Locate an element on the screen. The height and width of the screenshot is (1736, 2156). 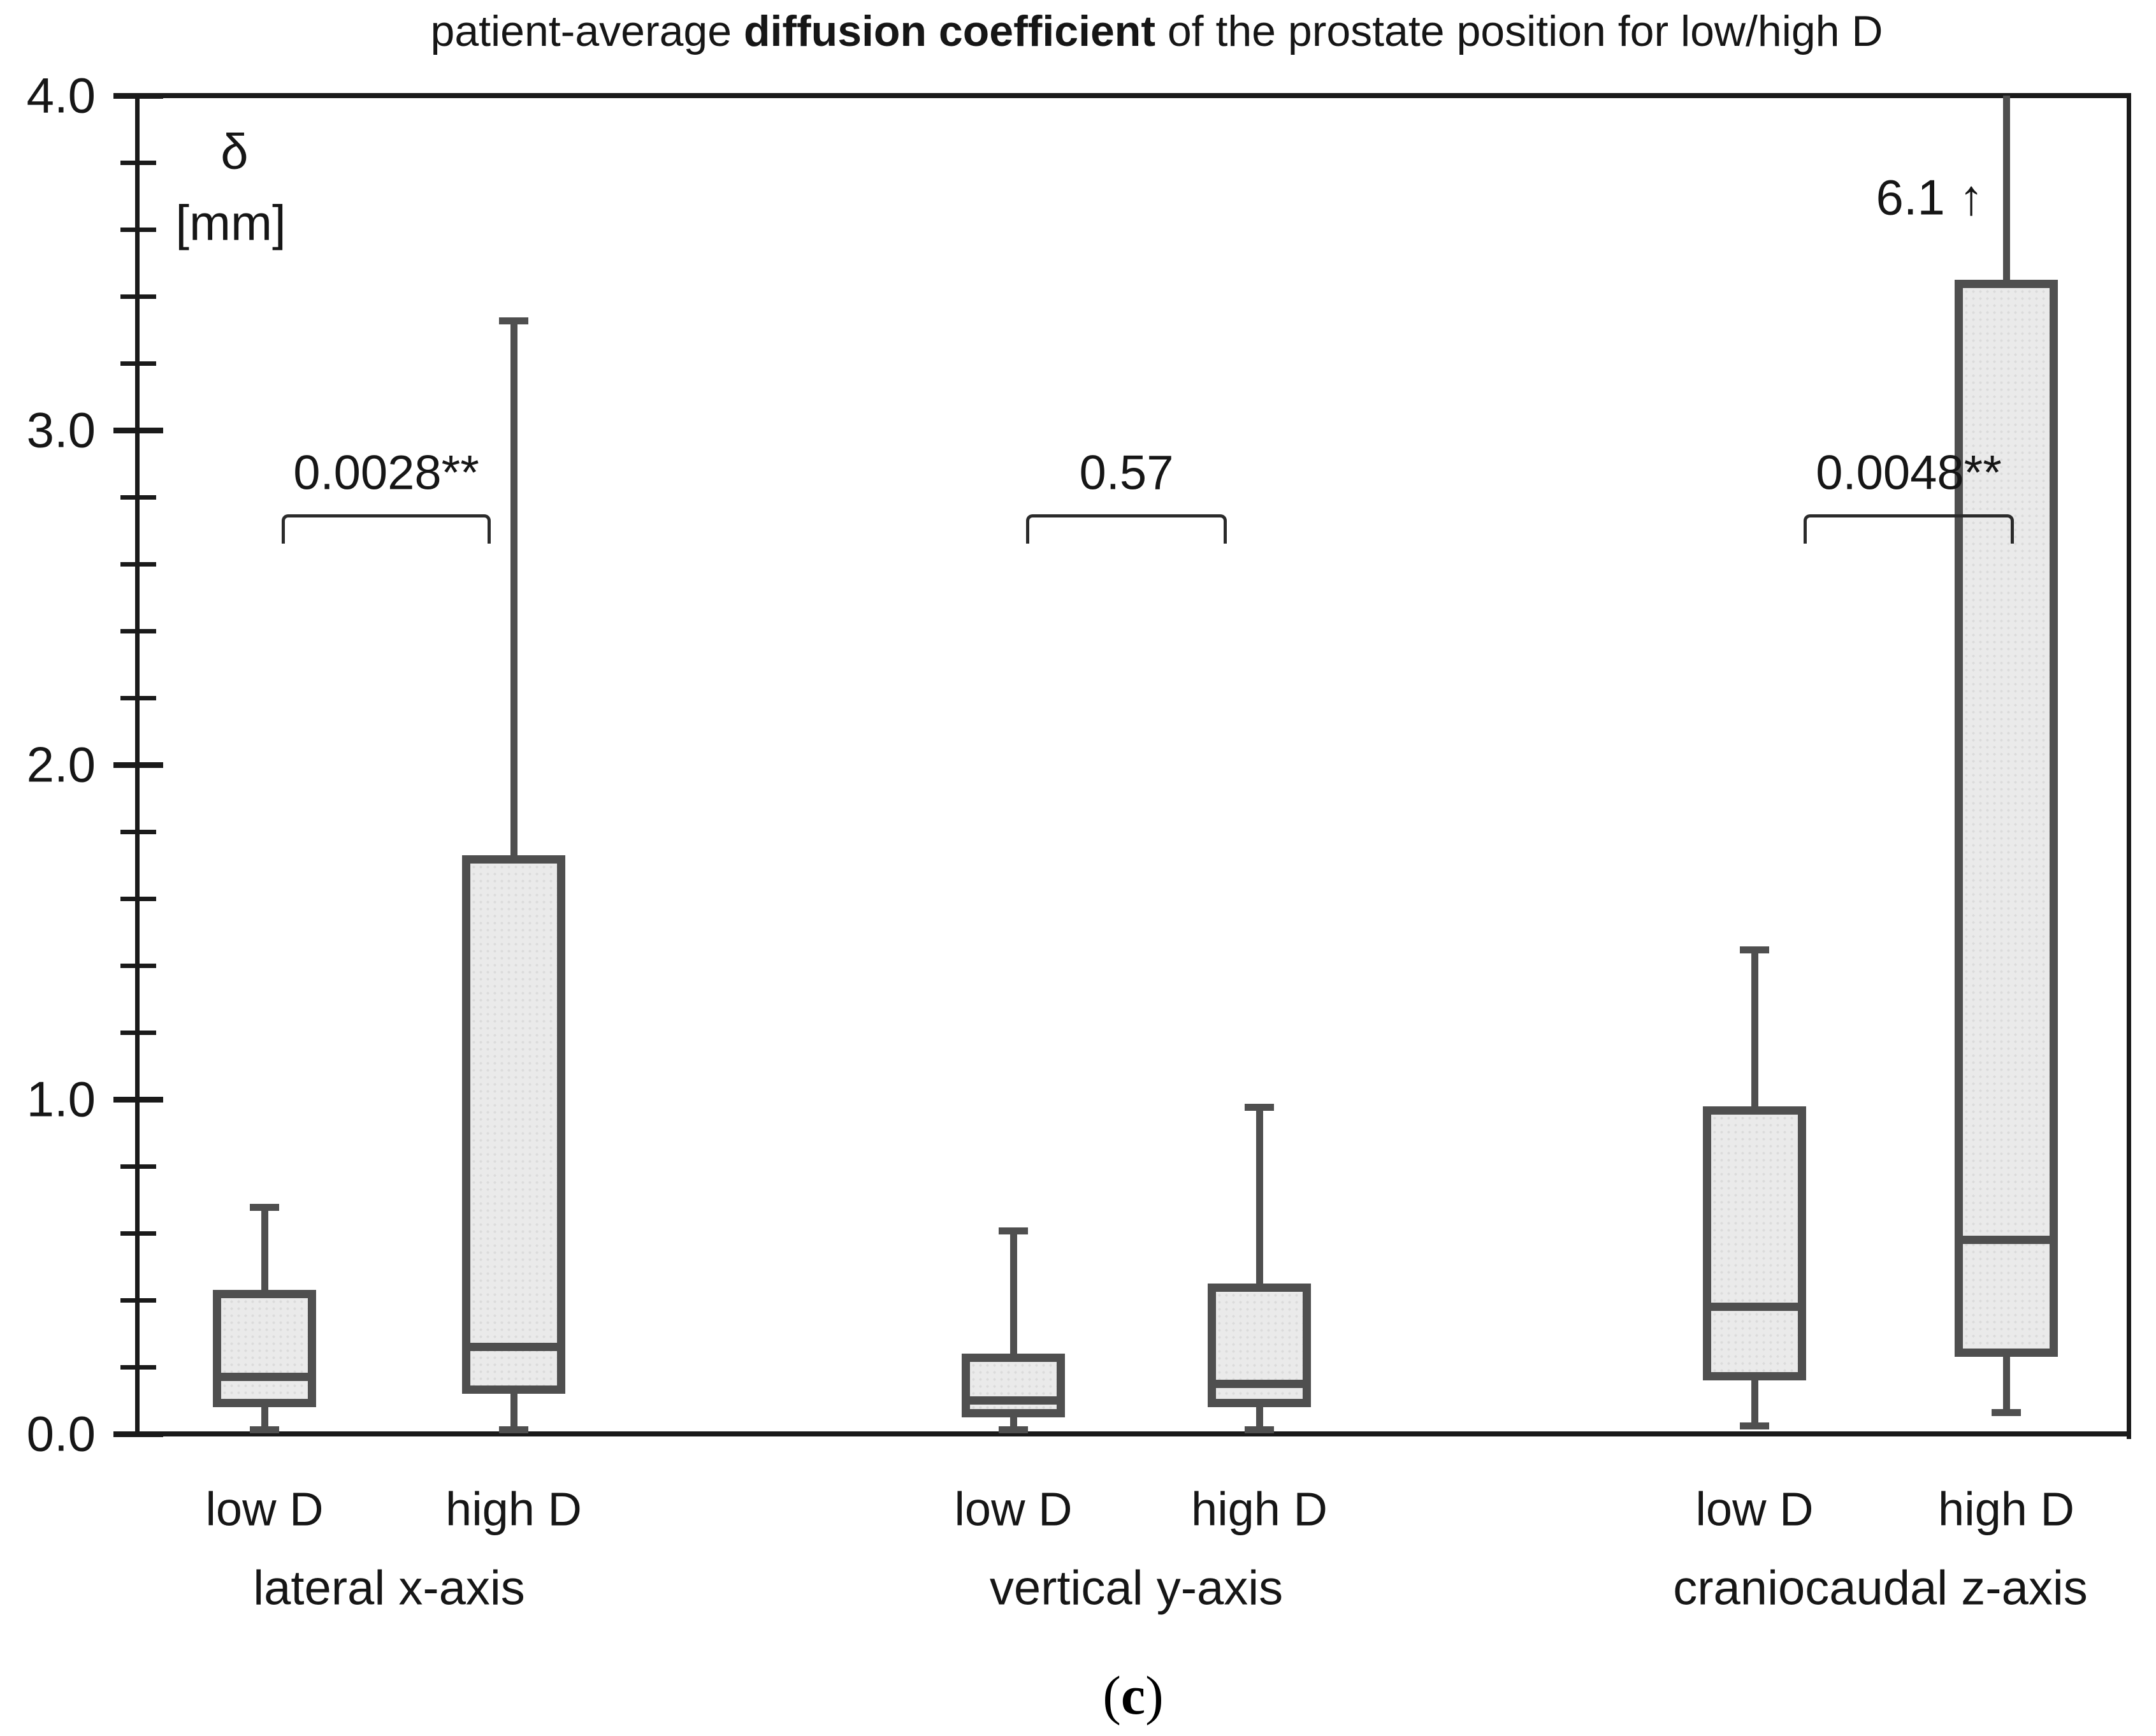
whisker-cap-lower-vertical-y-axis-high-d is located at coordinates (1259, 1429).